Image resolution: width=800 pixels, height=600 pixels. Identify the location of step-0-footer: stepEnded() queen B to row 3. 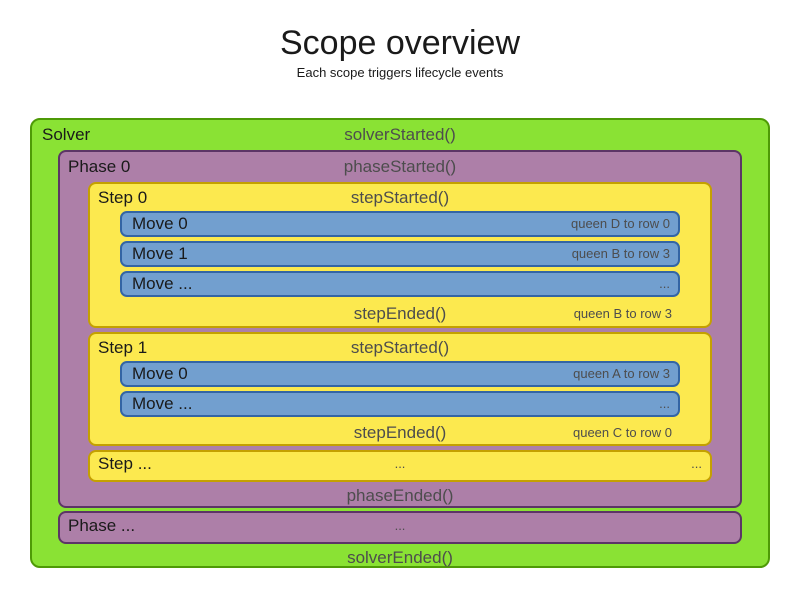
(400, 313).